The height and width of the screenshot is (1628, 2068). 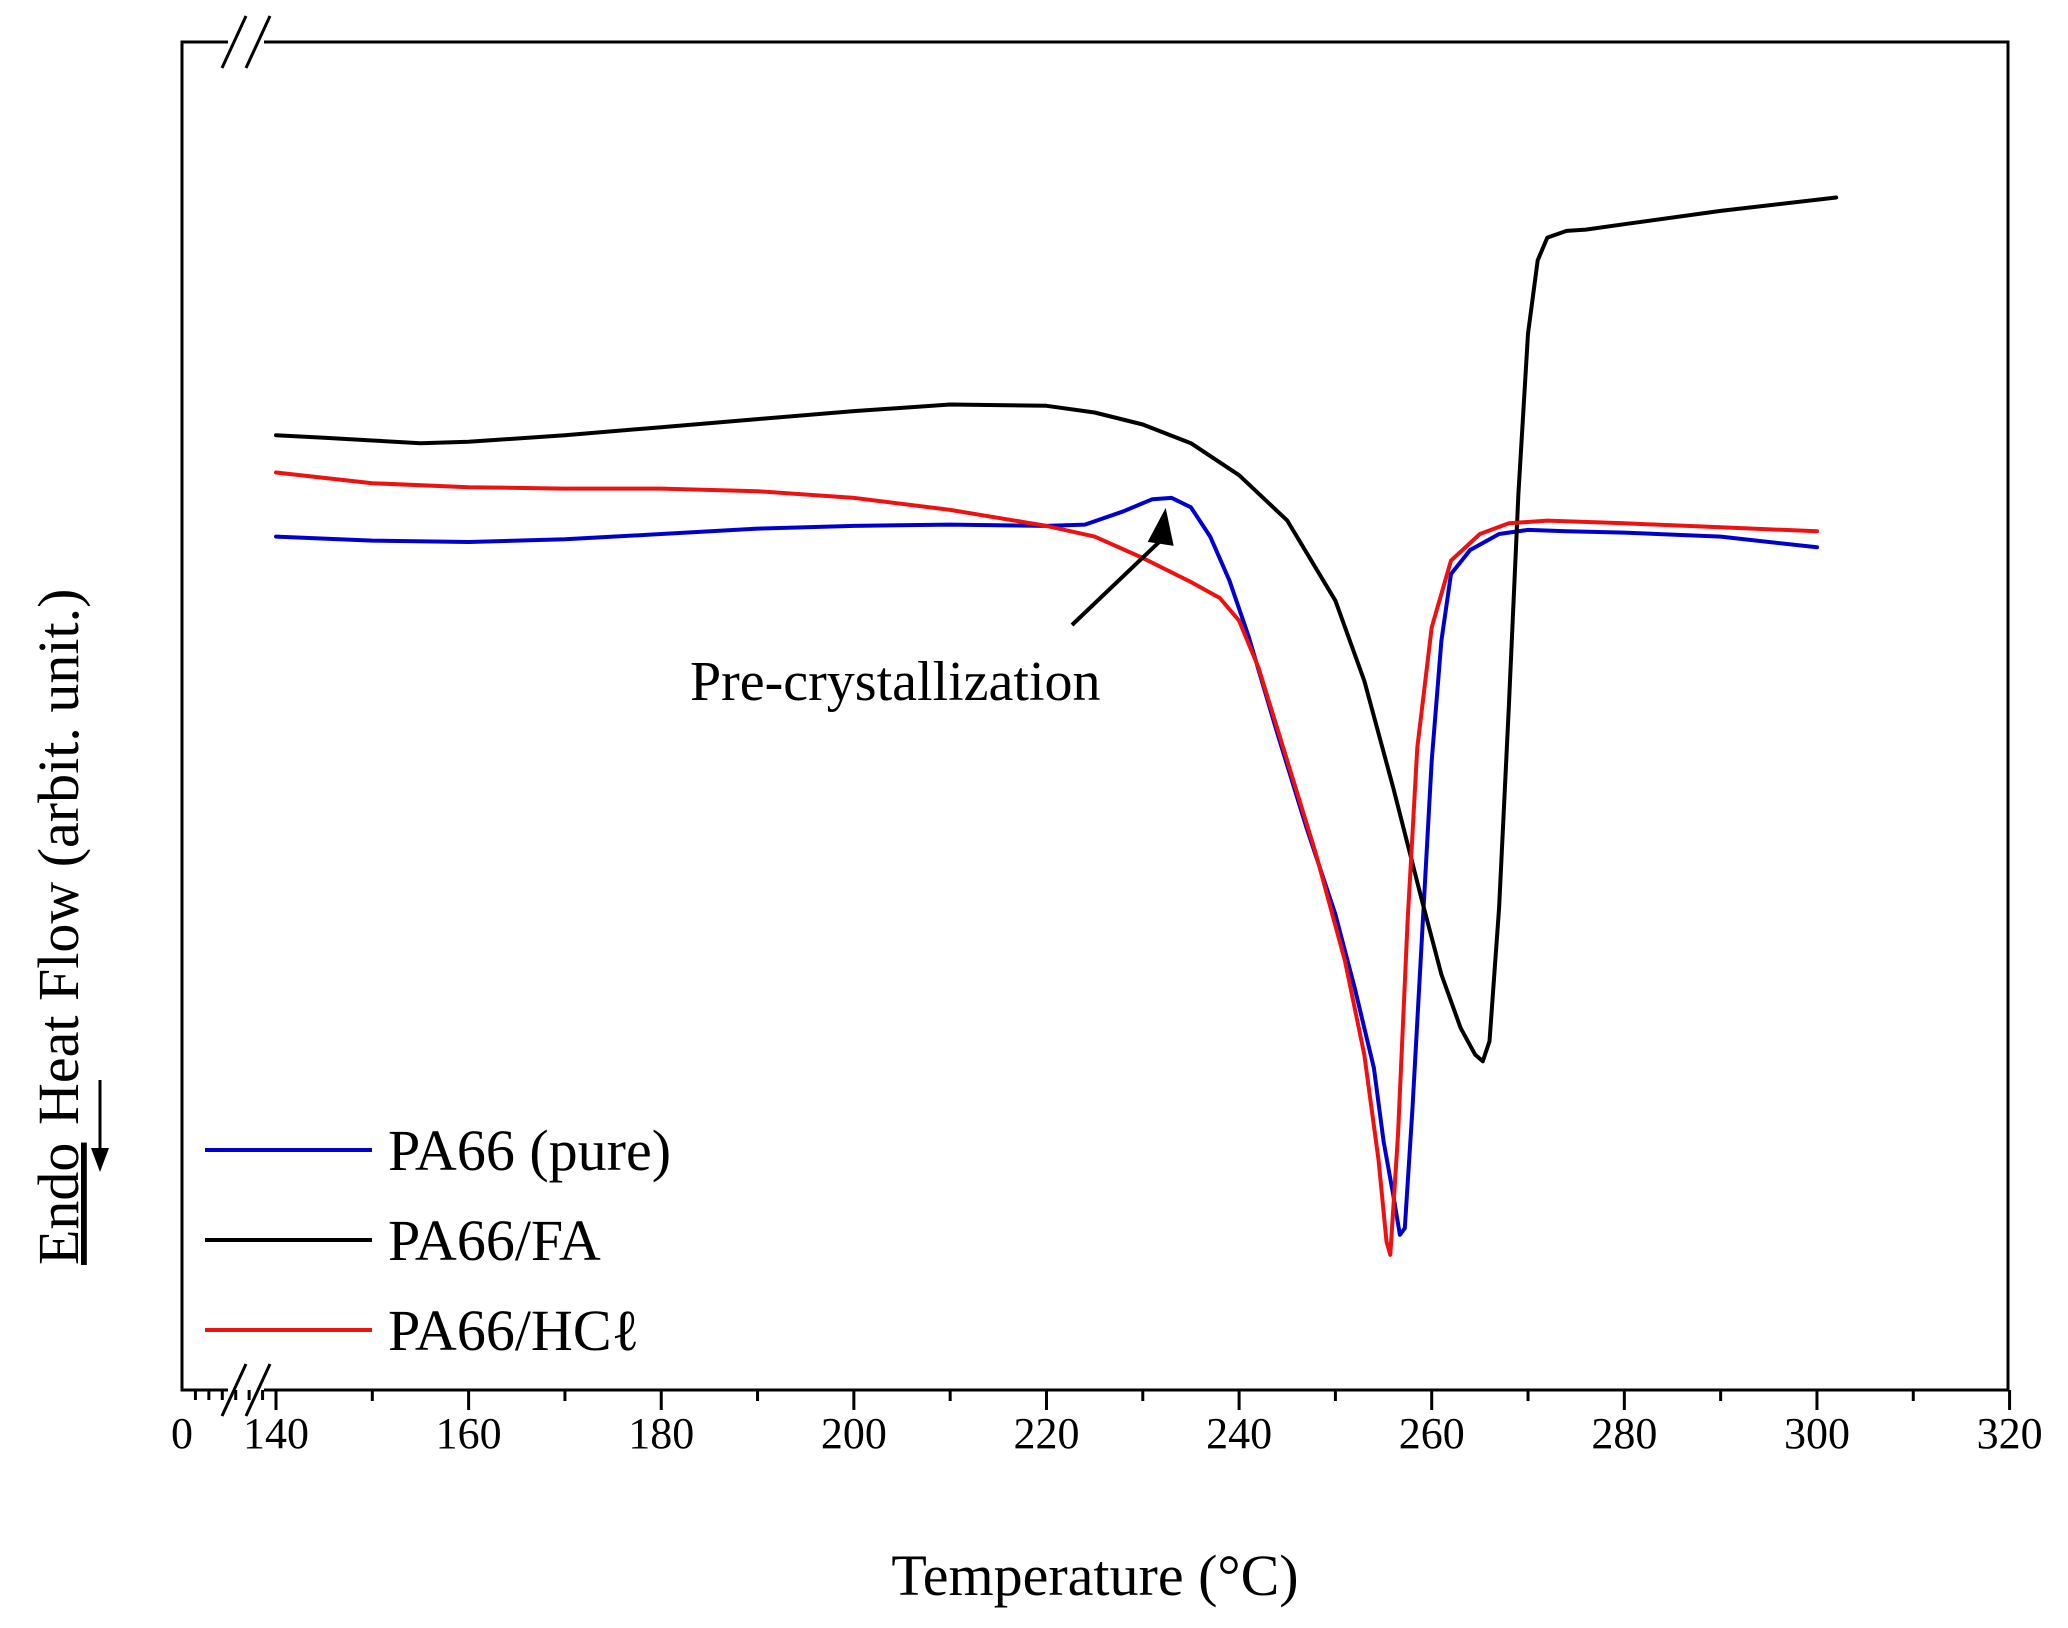 I want to click on x-tick-label: 220, so click(x=1046, y=1433).